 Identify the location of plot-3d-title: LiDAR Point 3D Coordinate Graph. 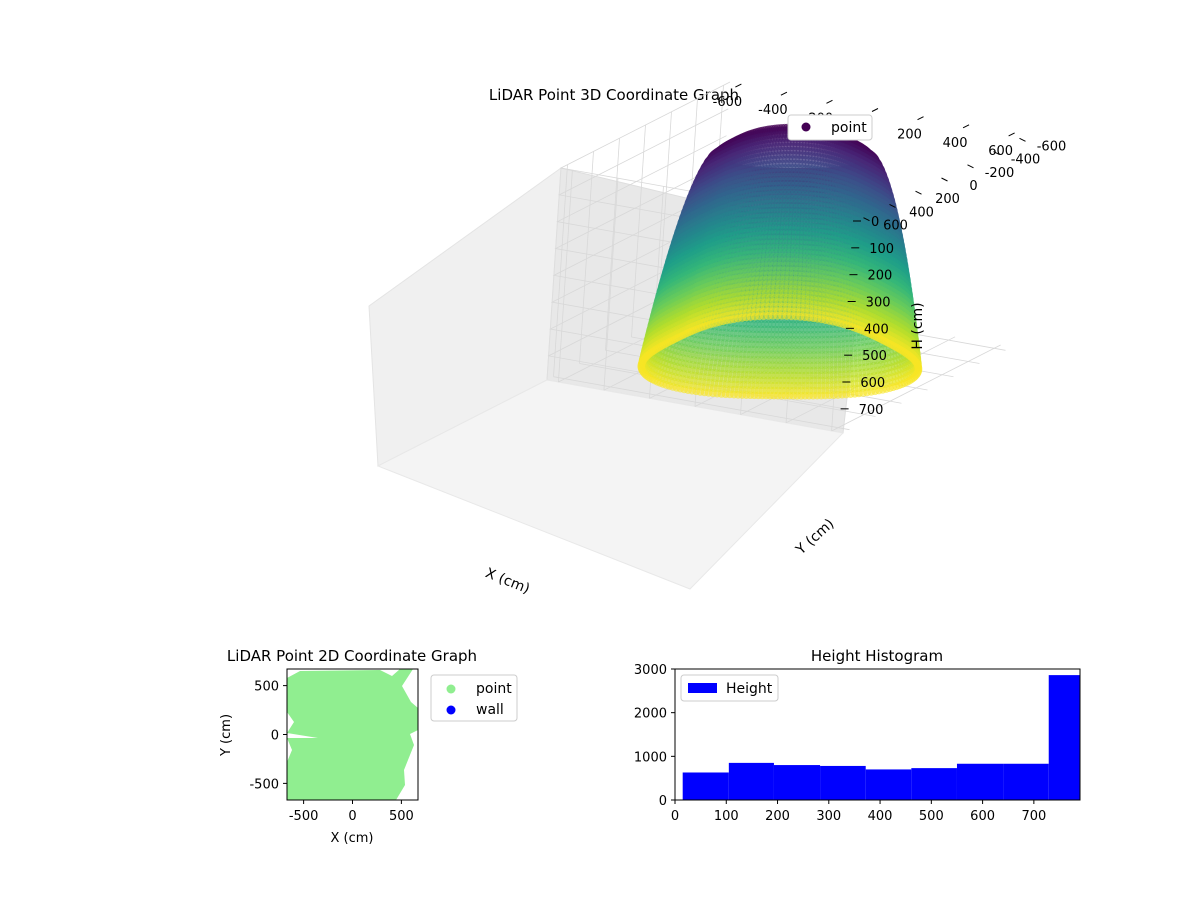
(614, 95).